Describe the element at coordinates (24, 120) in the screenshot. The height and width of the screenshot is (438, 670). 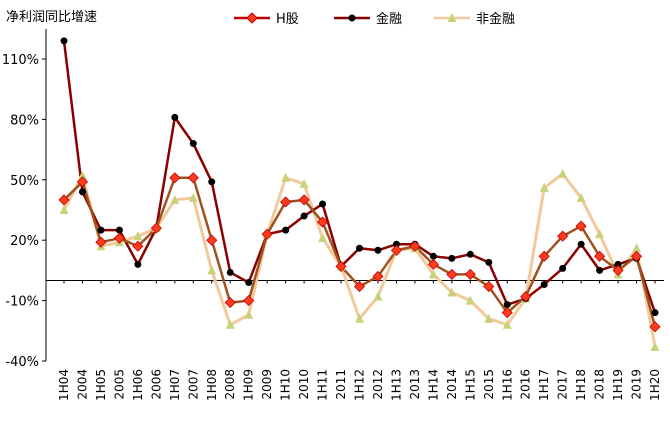
I see `y-tick-label: 80%` at that location.